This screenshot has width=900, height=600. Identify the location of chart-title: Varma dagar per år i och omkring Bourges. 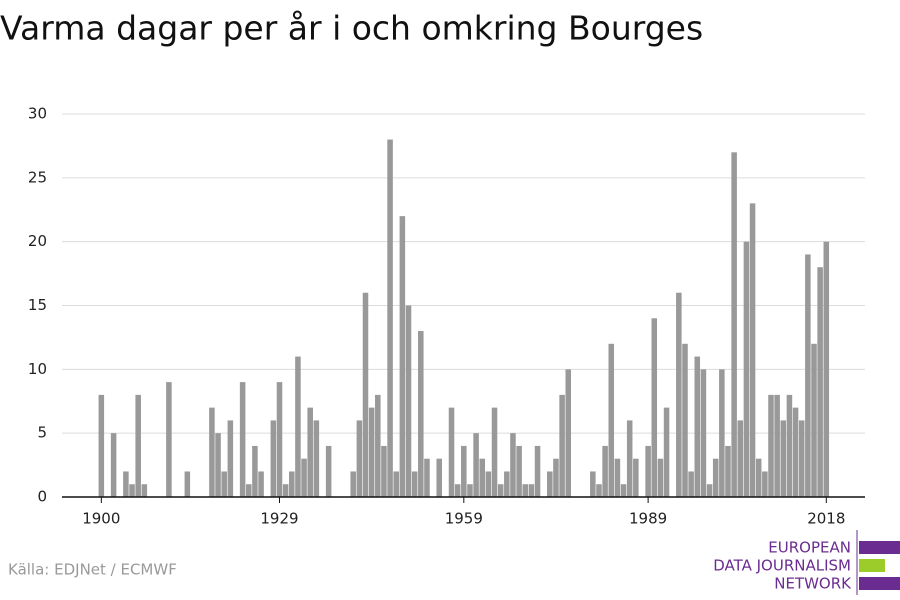
(351, 28).